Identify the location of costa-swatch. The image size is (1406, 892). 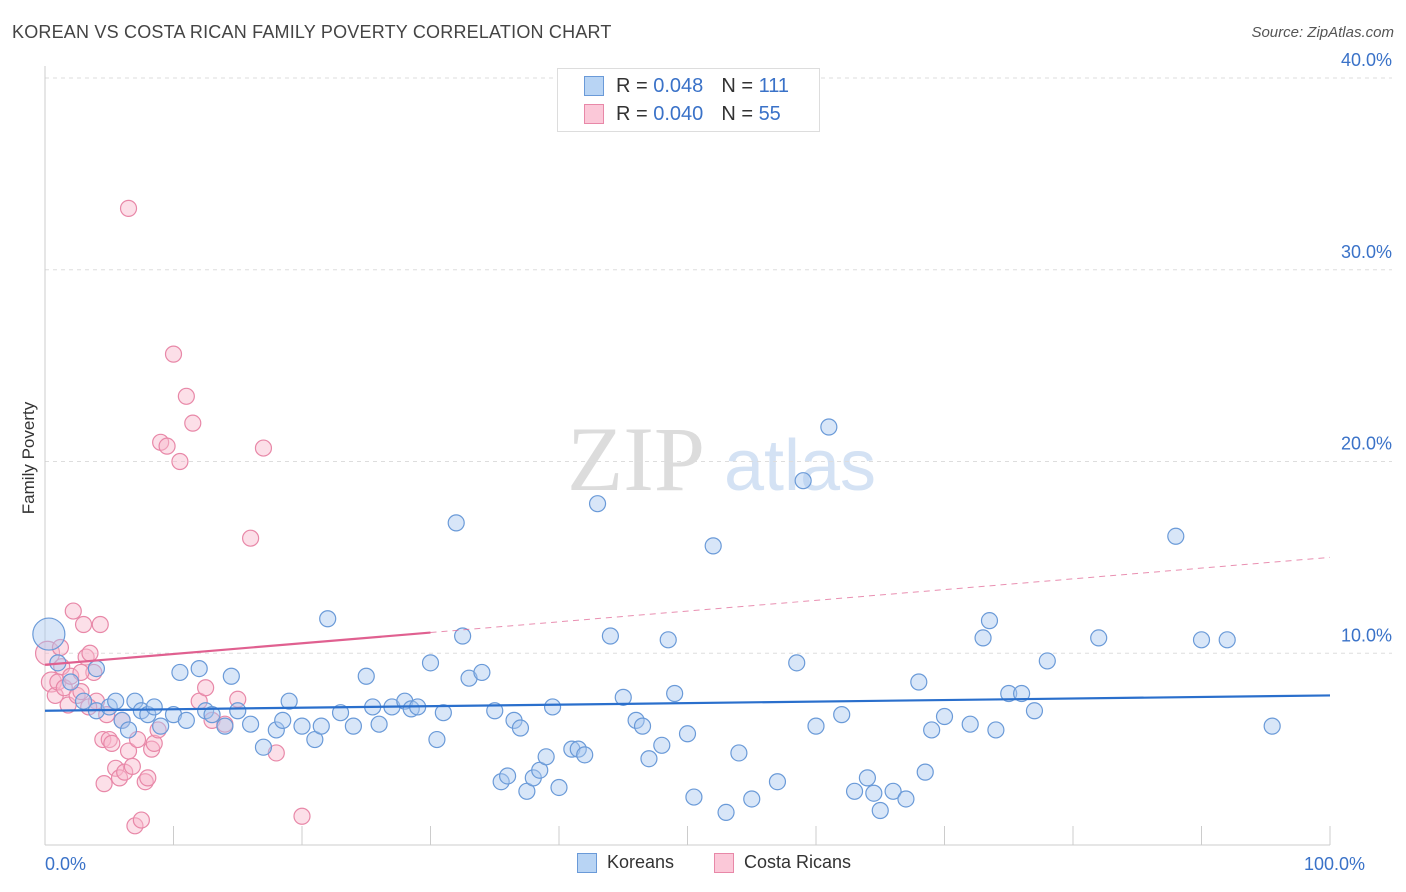
(594, 114).